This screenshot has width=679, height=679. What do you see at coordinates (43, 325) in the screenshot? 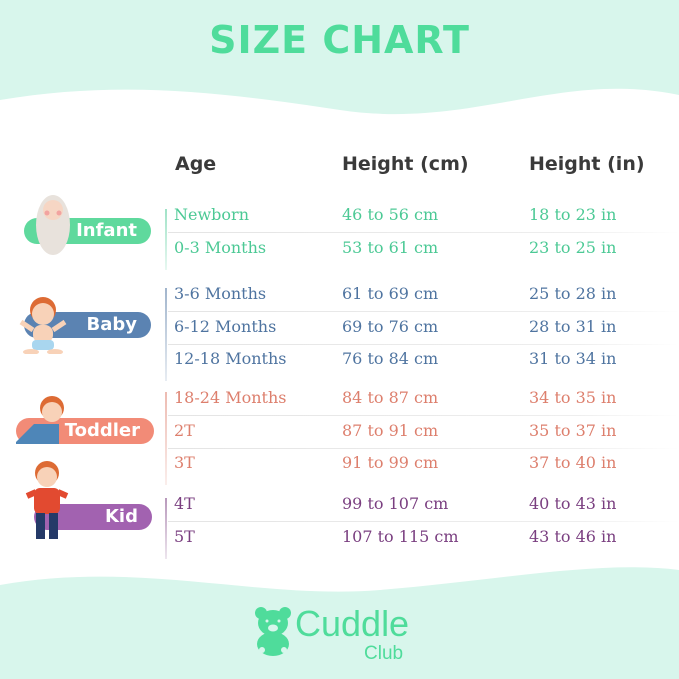
I see `baby-illustration` at bounding box center [43, 325].